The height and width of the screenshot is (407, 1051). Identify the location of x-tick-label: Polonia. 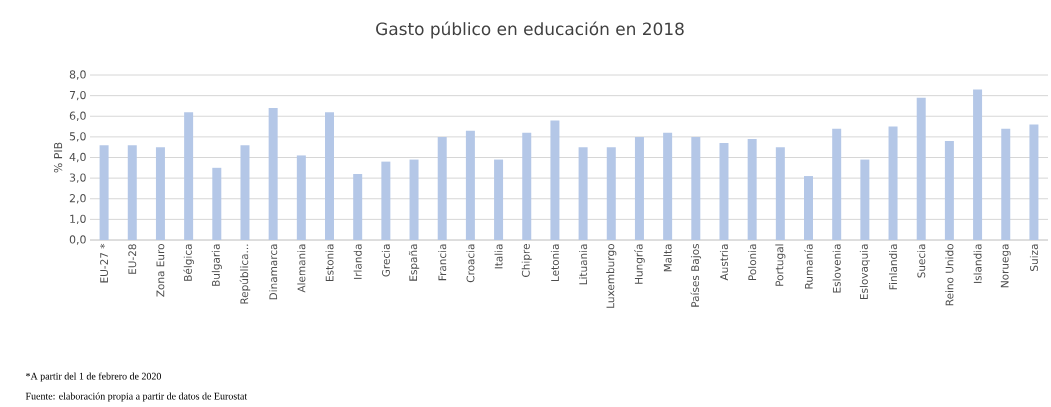
(752, 262).